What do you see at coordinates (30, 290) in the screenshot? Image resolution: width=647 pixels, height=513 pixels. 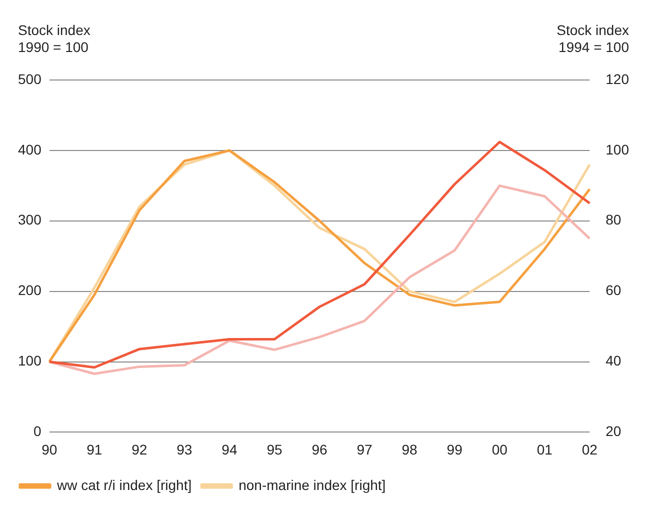 I see `y-tick-label: 200` at bounding box center [30, 290].